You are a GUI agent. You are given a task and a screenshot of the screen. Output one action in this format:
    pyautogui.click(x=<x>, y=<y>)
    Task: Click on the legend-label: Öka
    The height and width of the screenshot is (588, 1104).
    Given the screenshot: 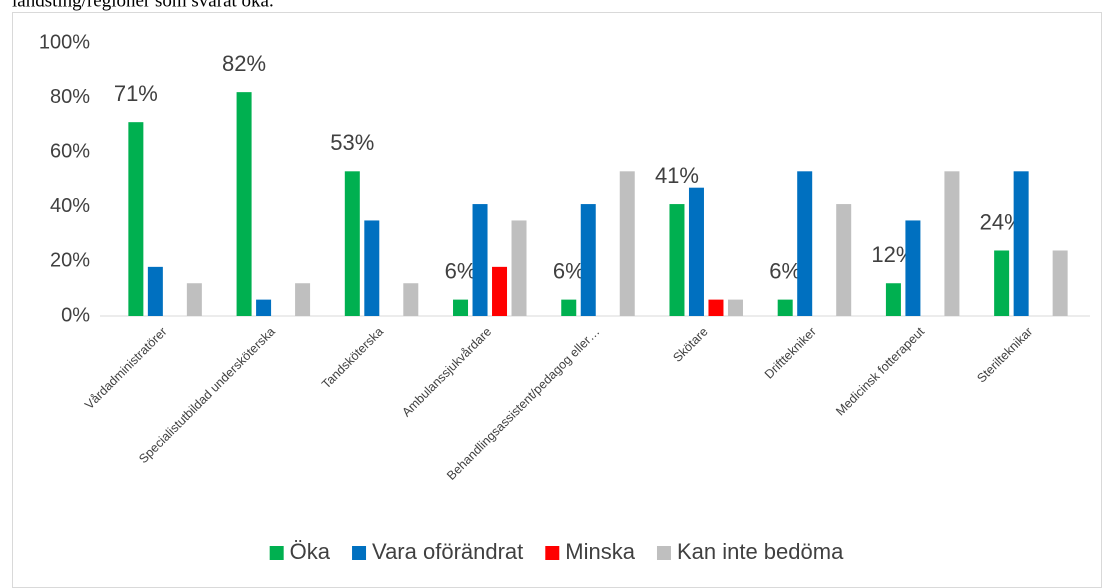 What is the action you would take?
    pyautogui.click(x=310, y=551)
    